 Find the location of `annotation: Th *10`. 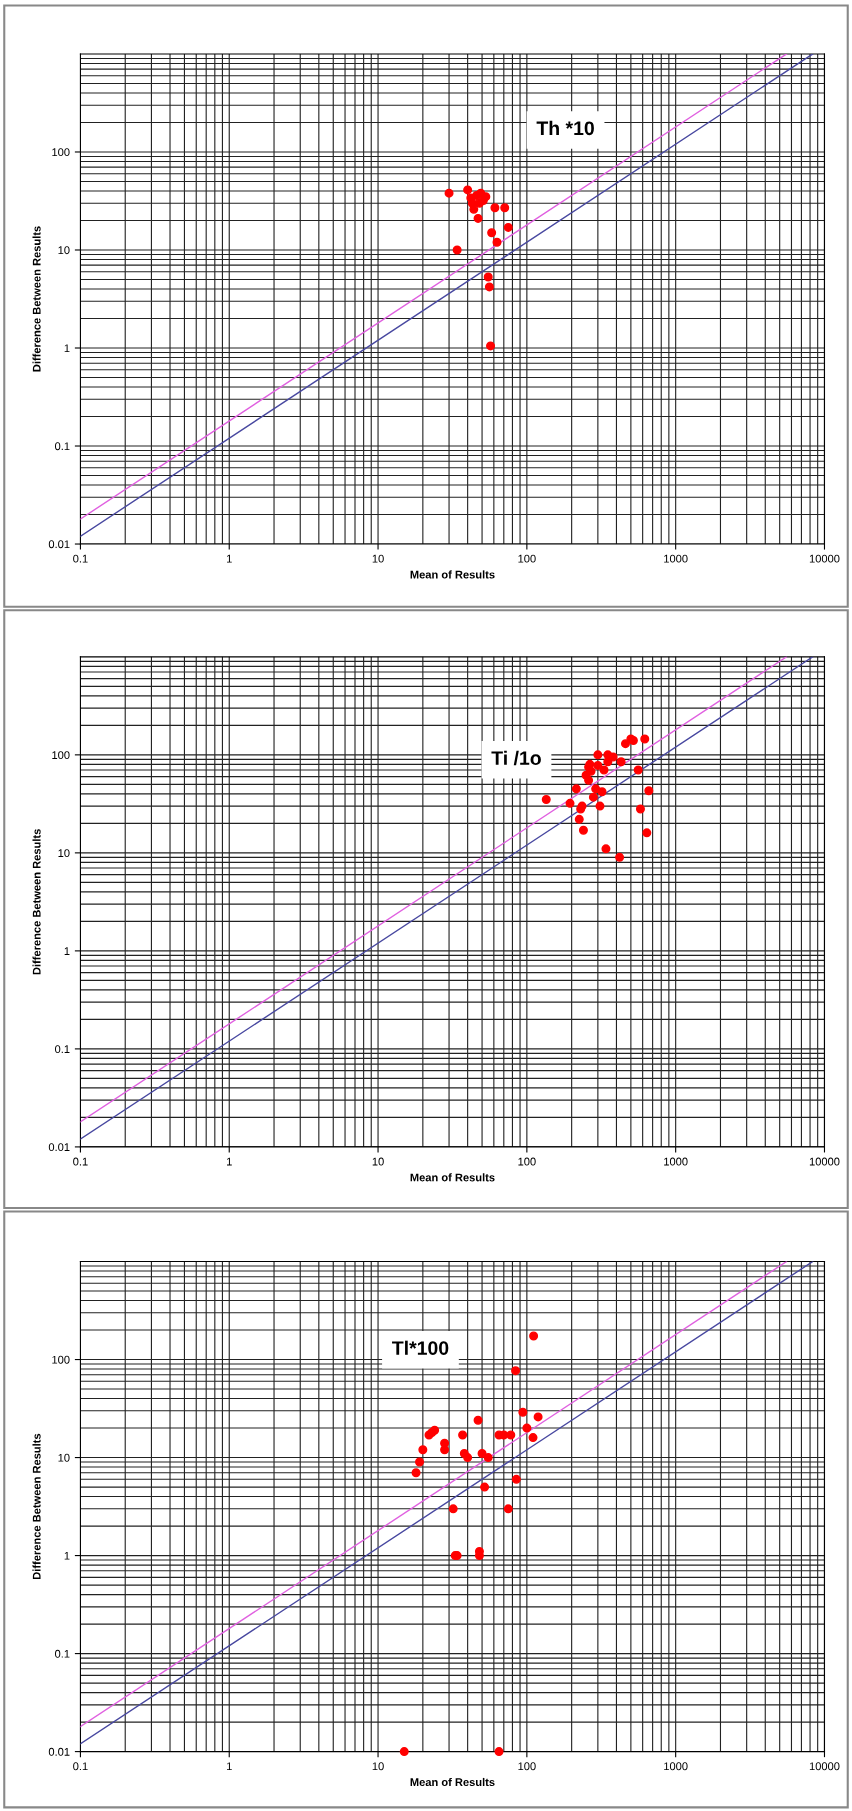

annotation: Th *10 is located at coordinates (565, 128).